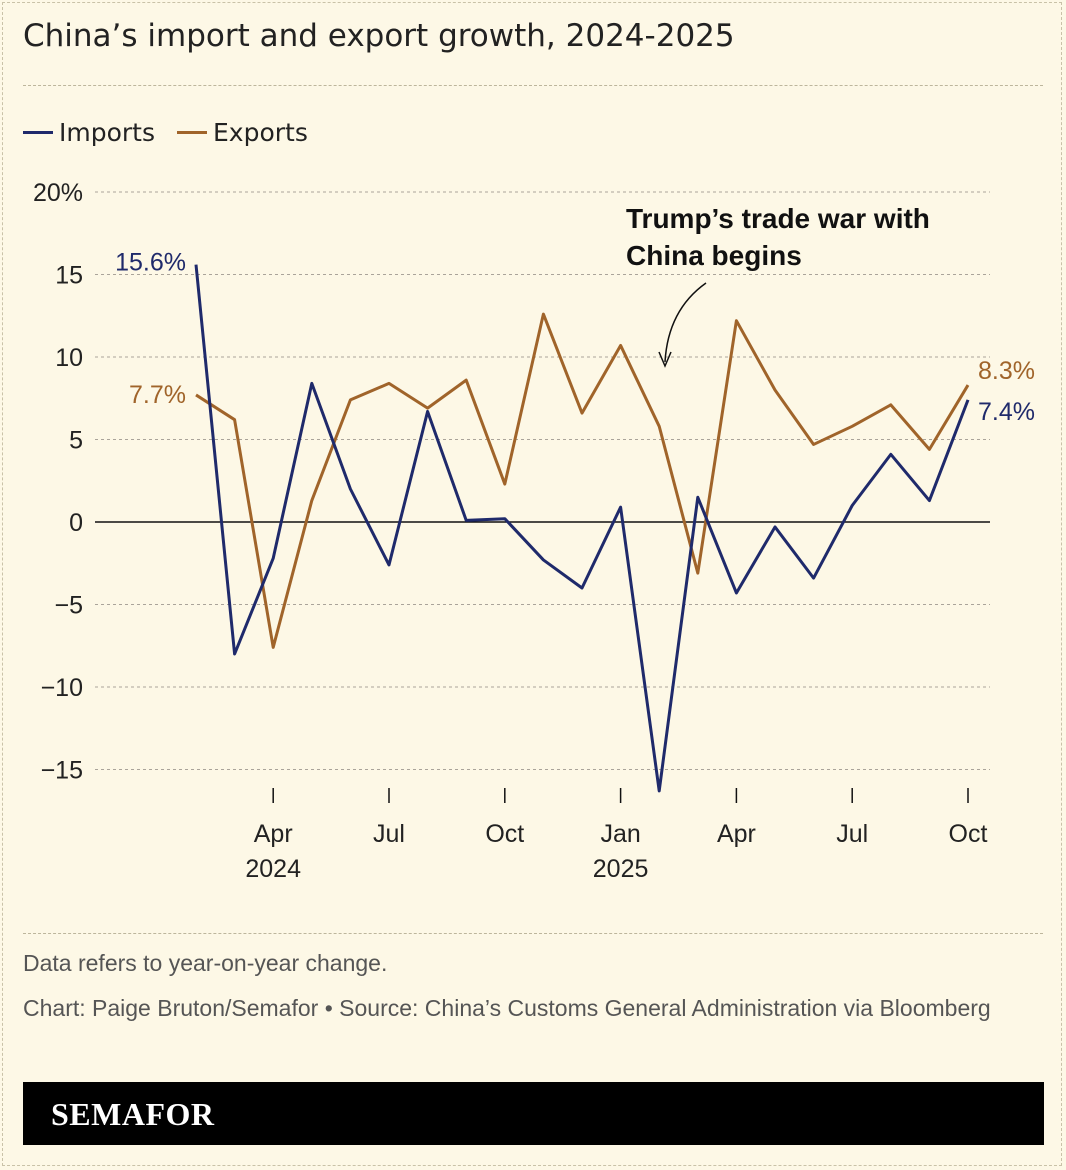 This screenshot has width=1066, height=1170. Describe the element at coordinates (273, 869) in the screenshot. I see `x-tick-year: 2024` at that location.